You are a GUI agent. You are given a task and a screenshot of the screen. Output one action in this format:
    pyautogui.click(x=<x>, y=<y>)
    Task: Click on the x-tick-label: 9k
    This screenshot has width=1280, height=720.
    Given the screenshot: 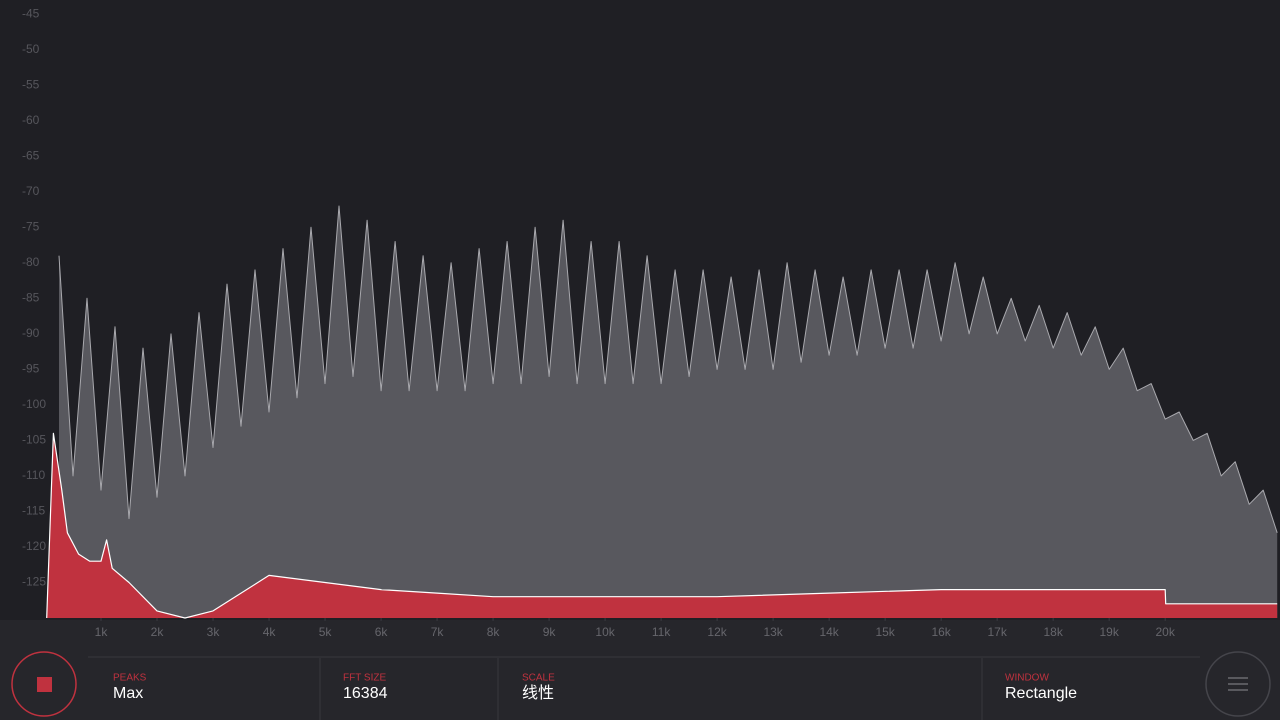 What is the action you would take?
    pyautogui.click(x=550, y=632)
    